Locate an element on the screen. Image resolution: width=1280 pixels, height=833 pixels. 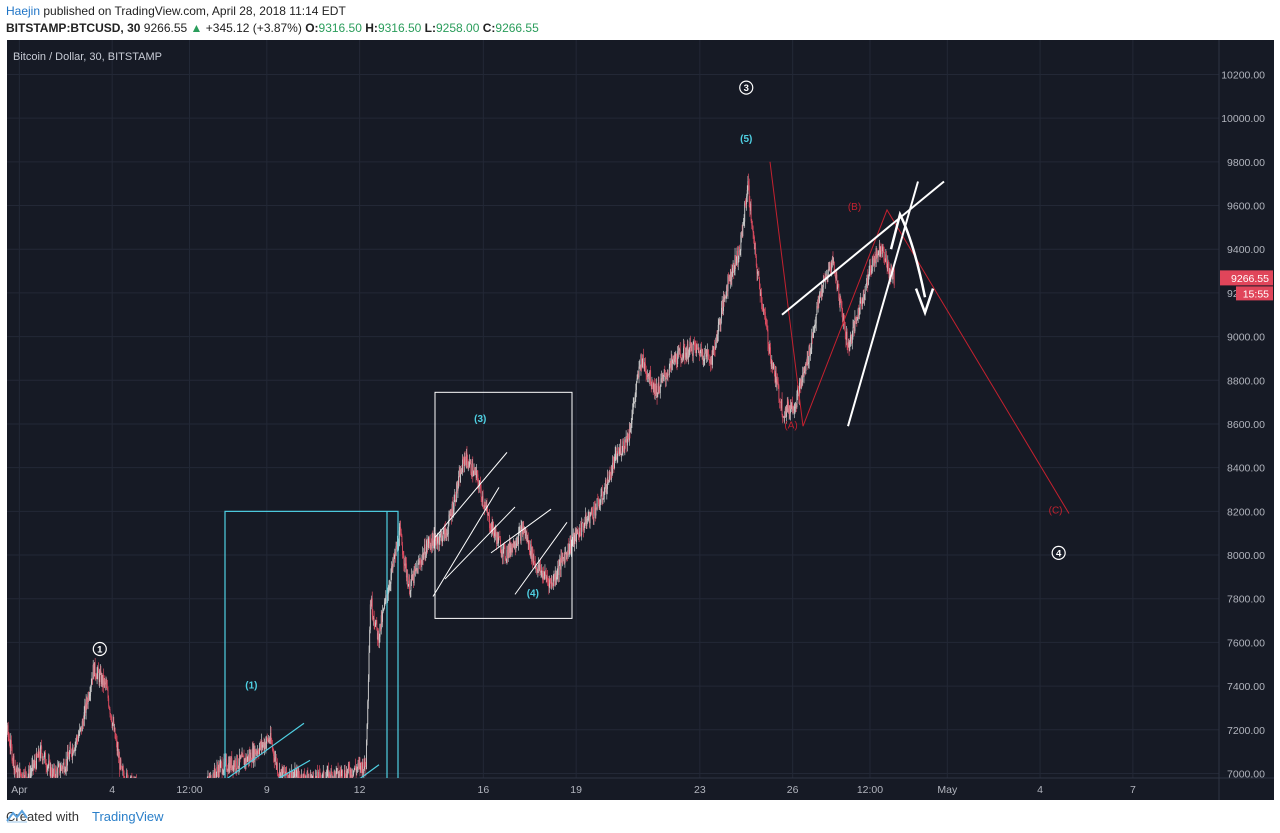
tradingview-brand: TradingView is located at coordinates (128, 816).